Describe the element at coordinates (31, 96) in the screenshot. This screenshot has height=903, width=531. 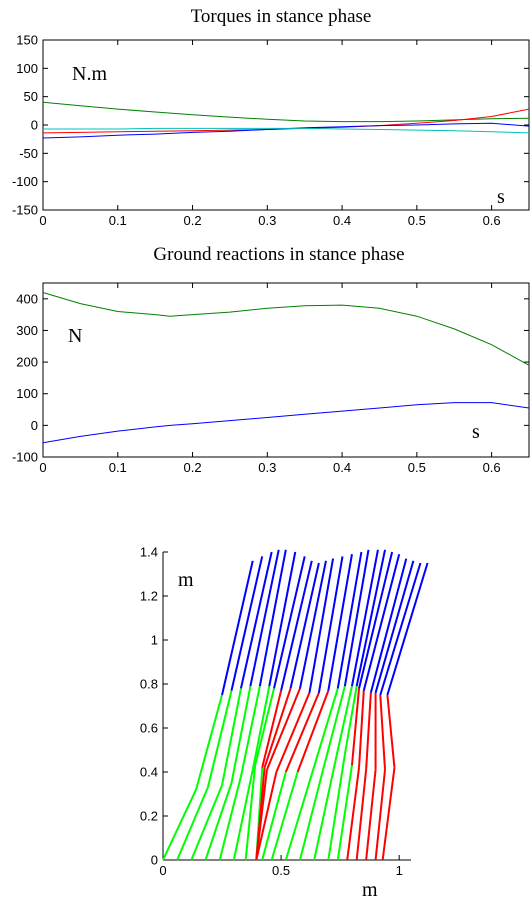
I see `y-tick-label: 50` at that location.